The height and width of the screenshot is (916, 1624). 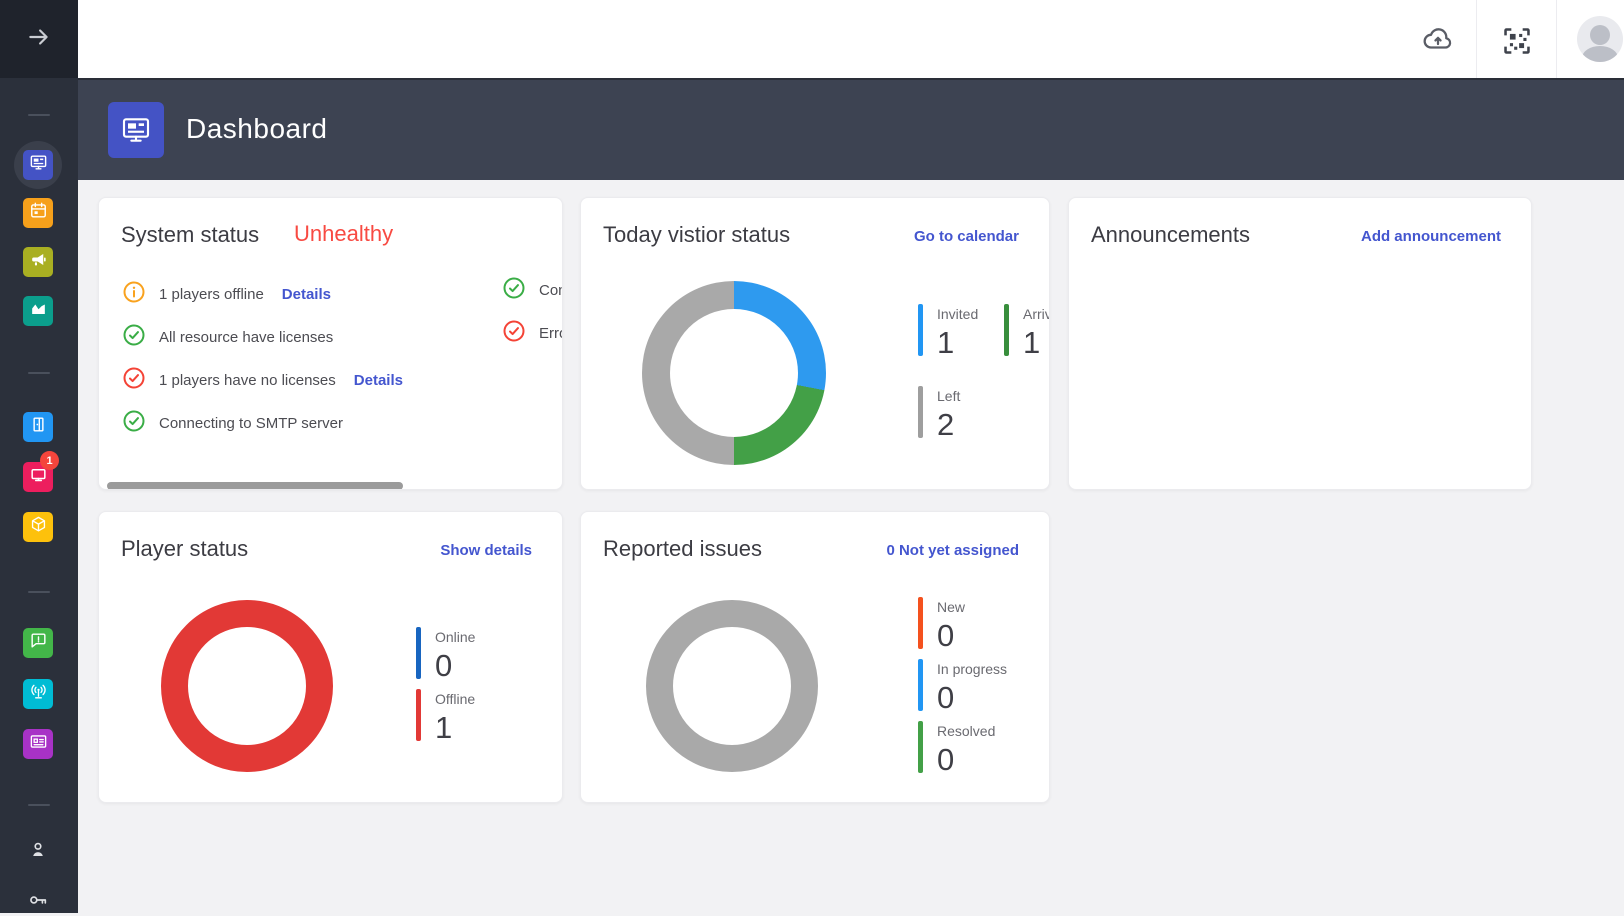 What do you see at coordinates (246, 337) in the screenshot?
I see `status-item-text: All resource have licenses` at bounding box center [246, 337].